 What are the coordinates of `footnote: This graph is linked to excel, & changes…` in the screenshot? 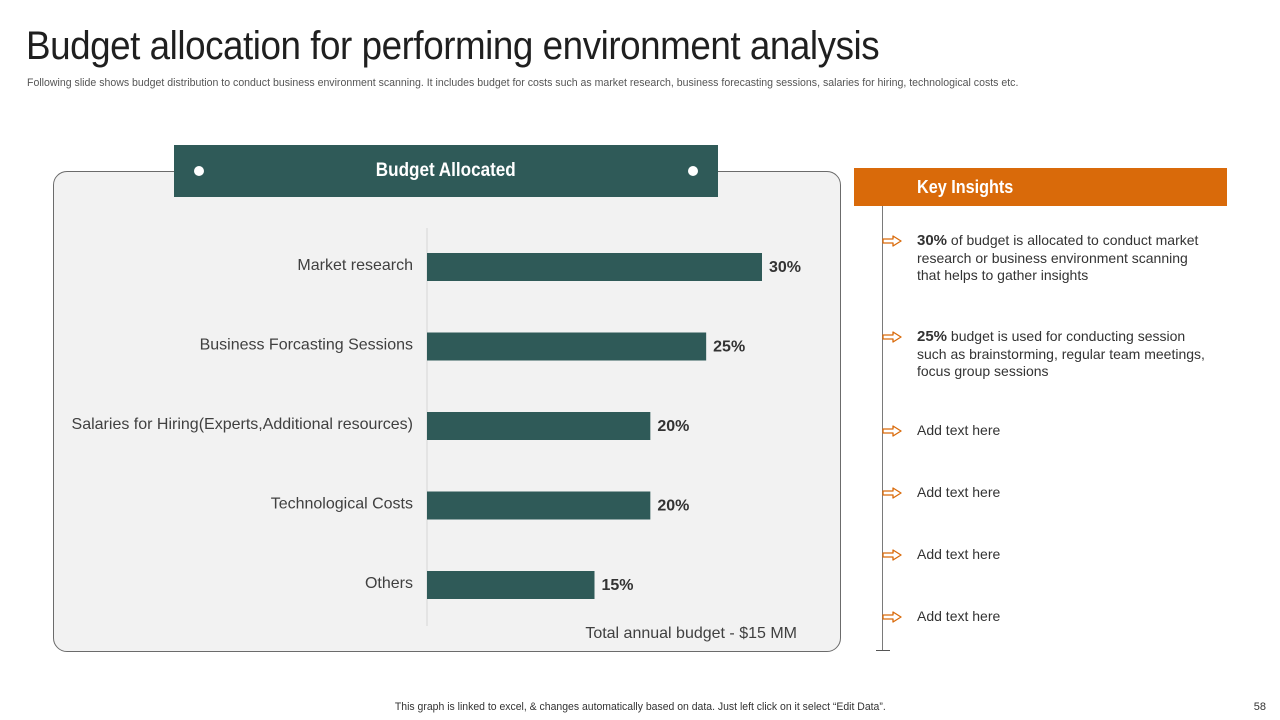 It's located at (640, 707).